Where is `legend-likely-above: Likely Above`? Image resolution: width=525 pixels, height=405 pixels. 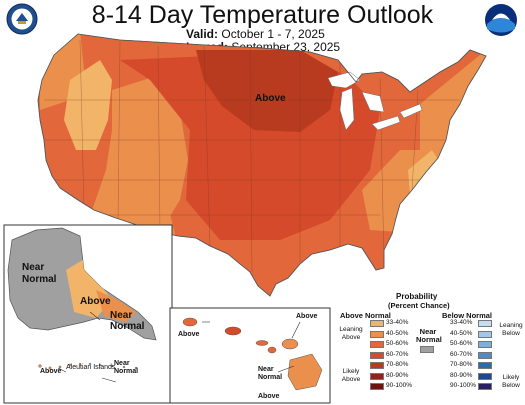
legend-likely-above: Likely Above is located at coordinates (351, 375).